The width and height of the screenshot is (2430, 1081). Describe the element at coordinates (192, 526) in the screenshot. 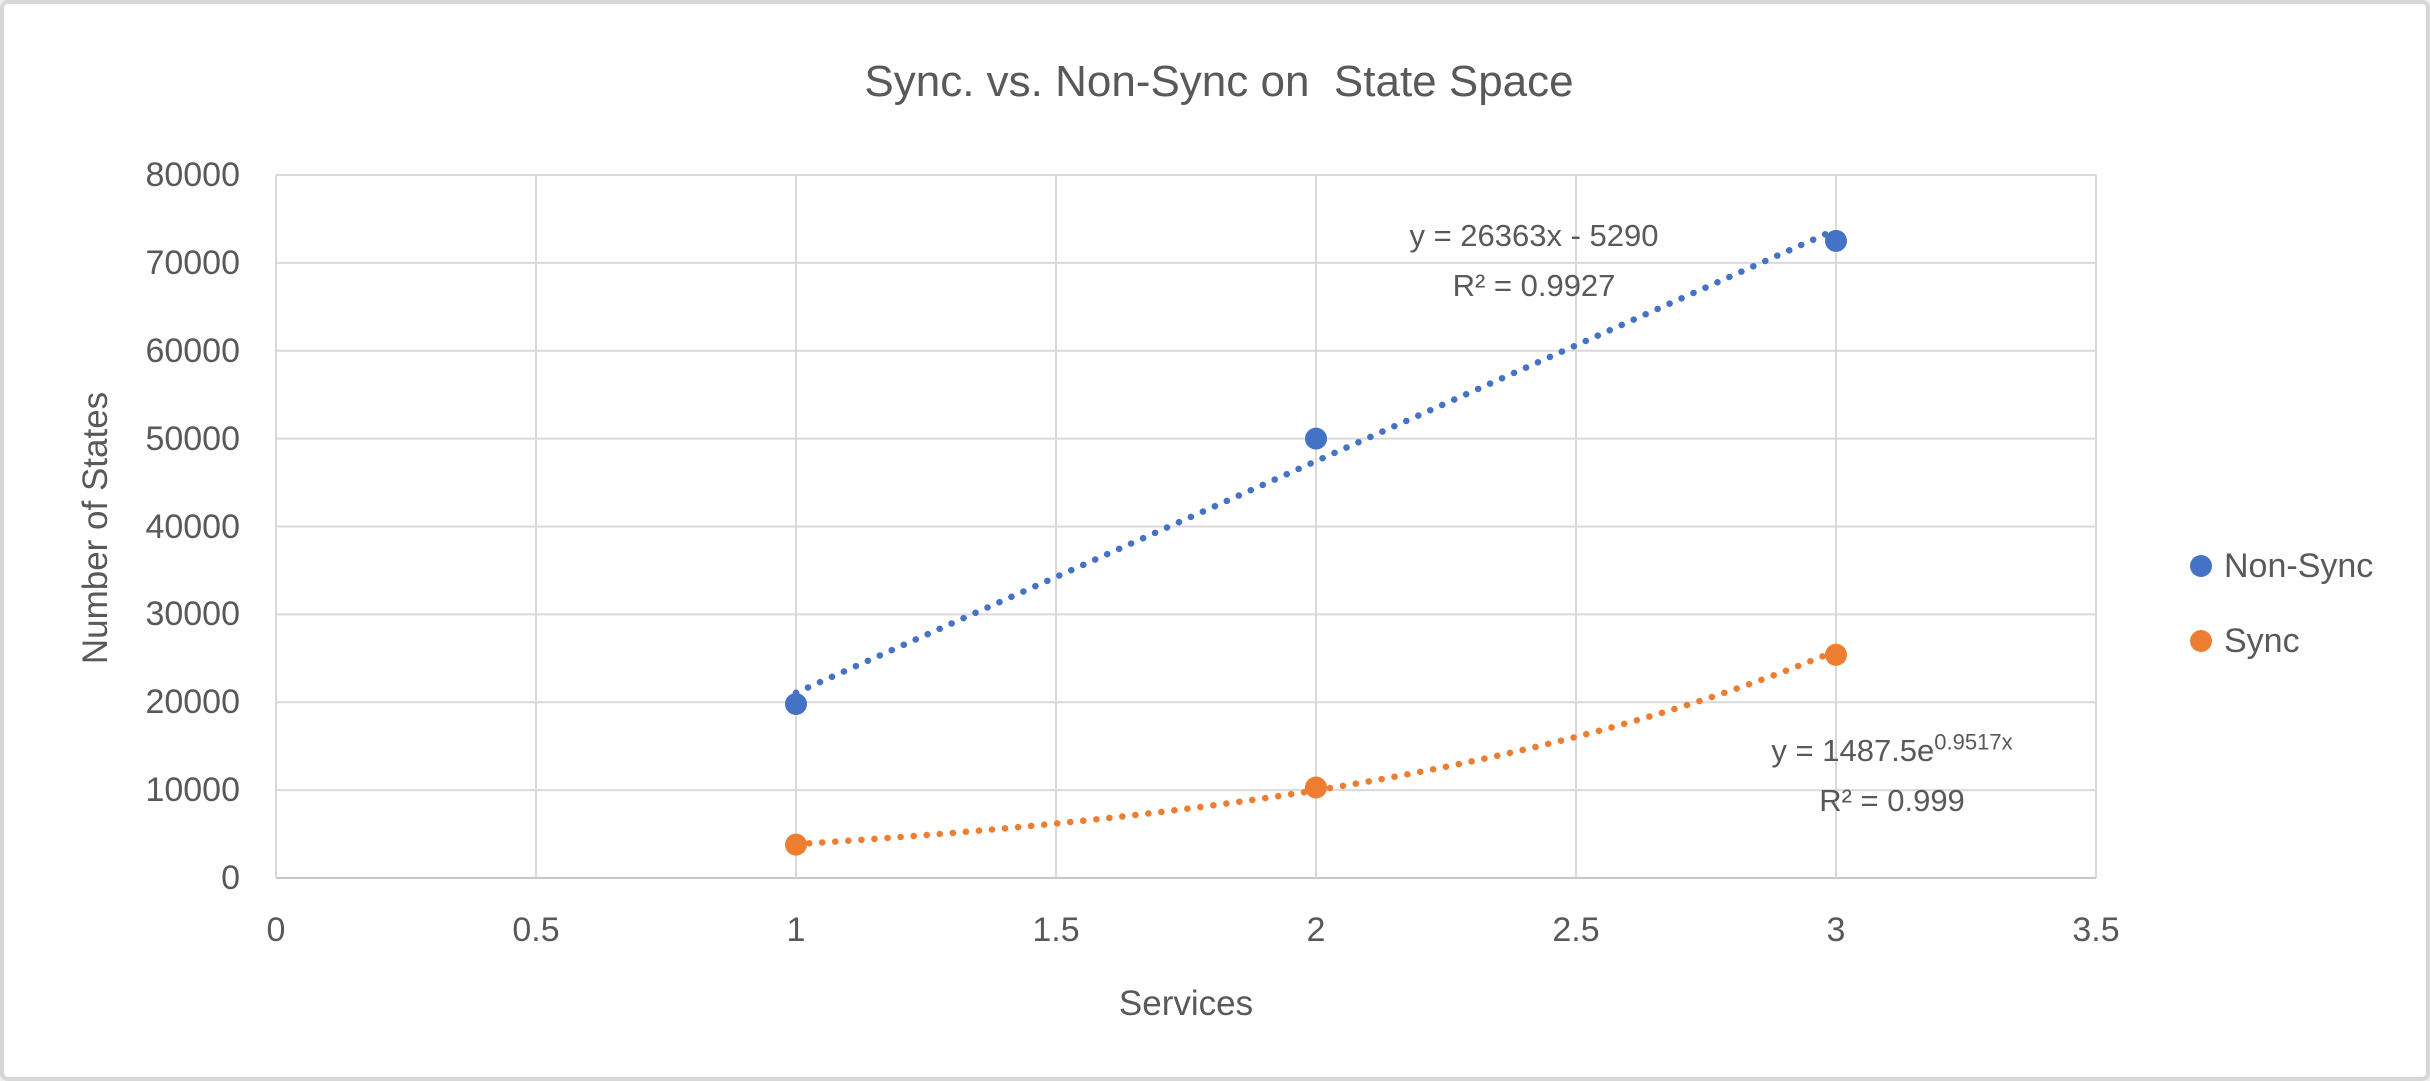

I see `y-tick-label: 40000` at that location.